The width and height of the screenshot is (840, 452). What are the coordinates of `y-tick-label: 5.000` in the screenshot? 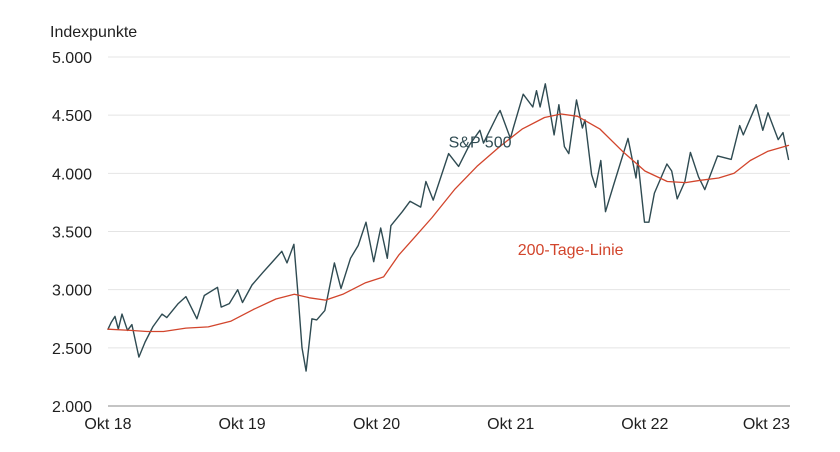 It's located at (72, 58).